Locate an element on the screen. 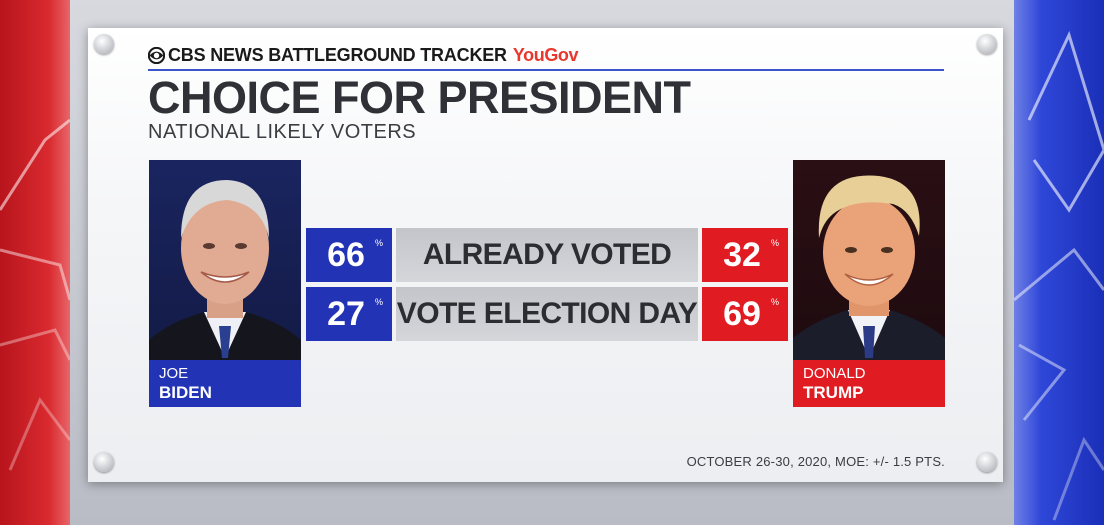 The image size is (1104, 525). category-label-cell: VOTE ELECTION DAY is located at coordinates (547, 314).